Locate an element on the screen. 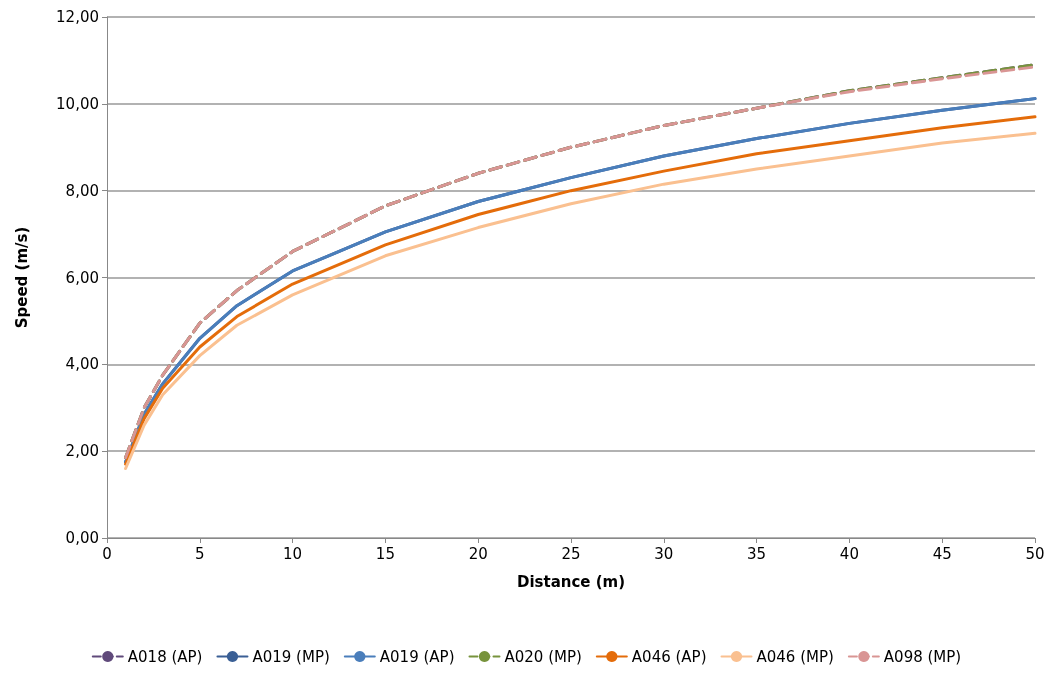  legend-label: A018 (AP) is located at coordinates (165, 656).